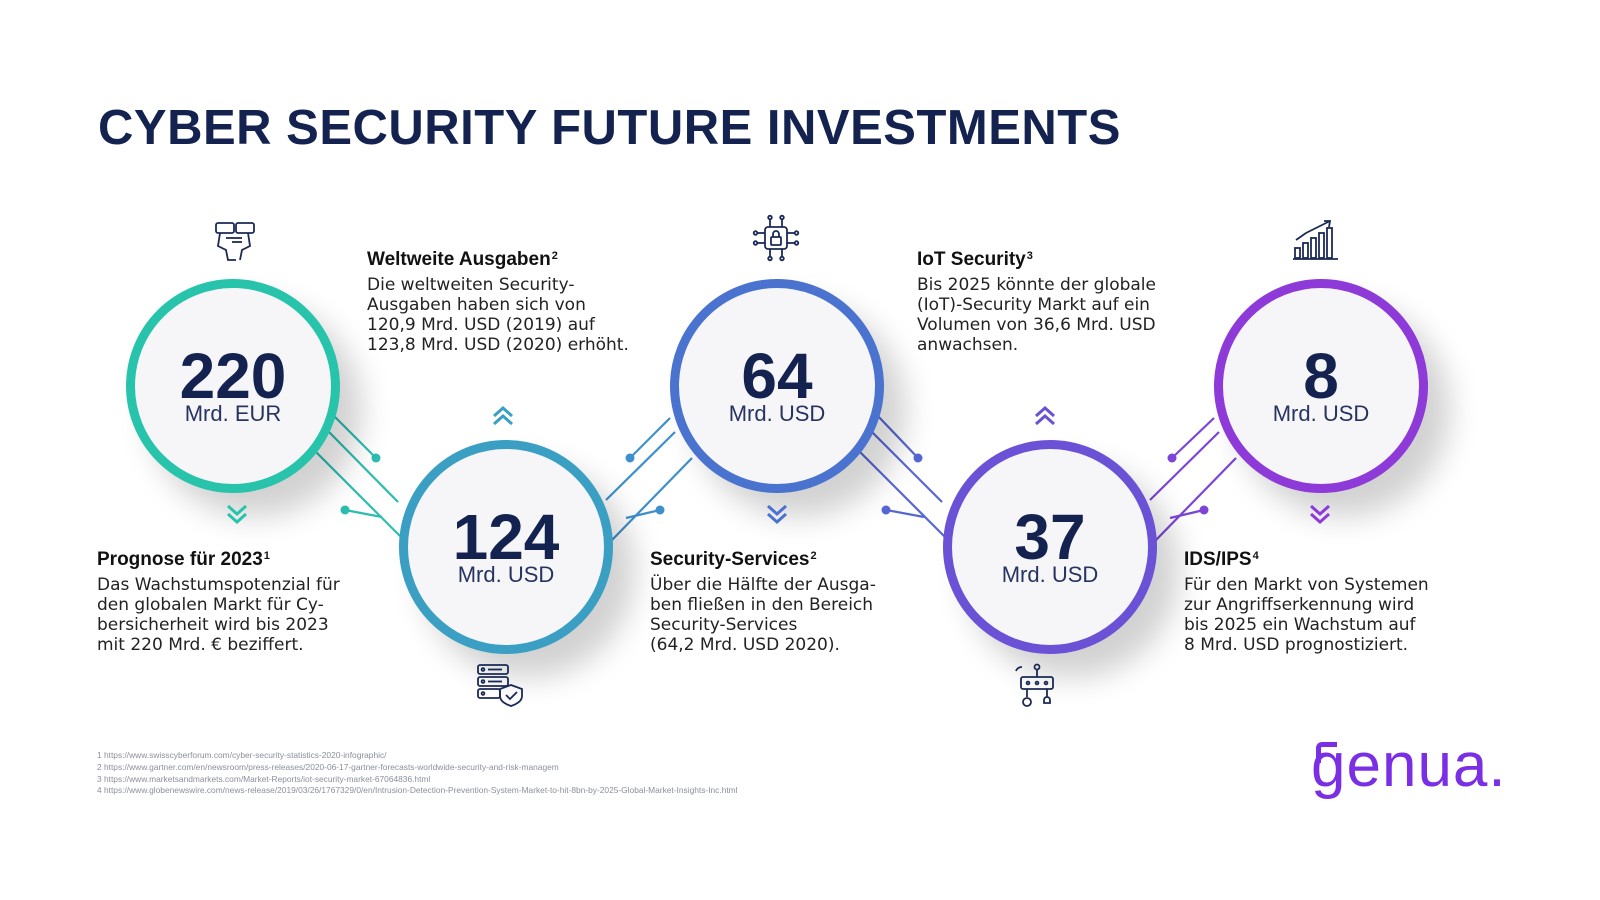 The width and height of the screenshot is (1600, 900). I want to click on server-shield-icon, so click(500, 685).